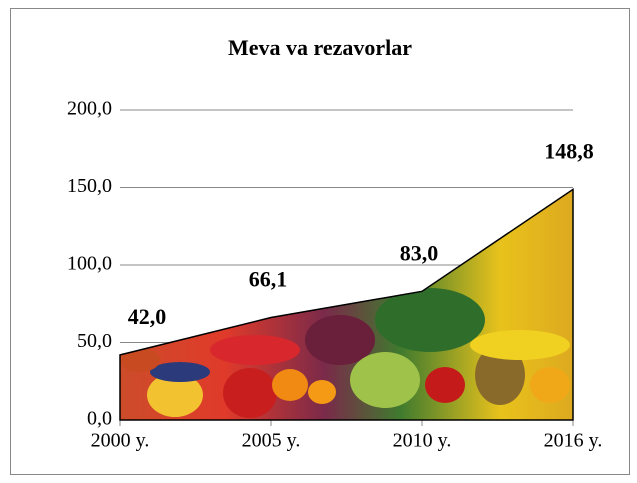  Describe the element at coordinates (89, 264) in the screenshot. I see `y-tick-label: 100,0` at that location.